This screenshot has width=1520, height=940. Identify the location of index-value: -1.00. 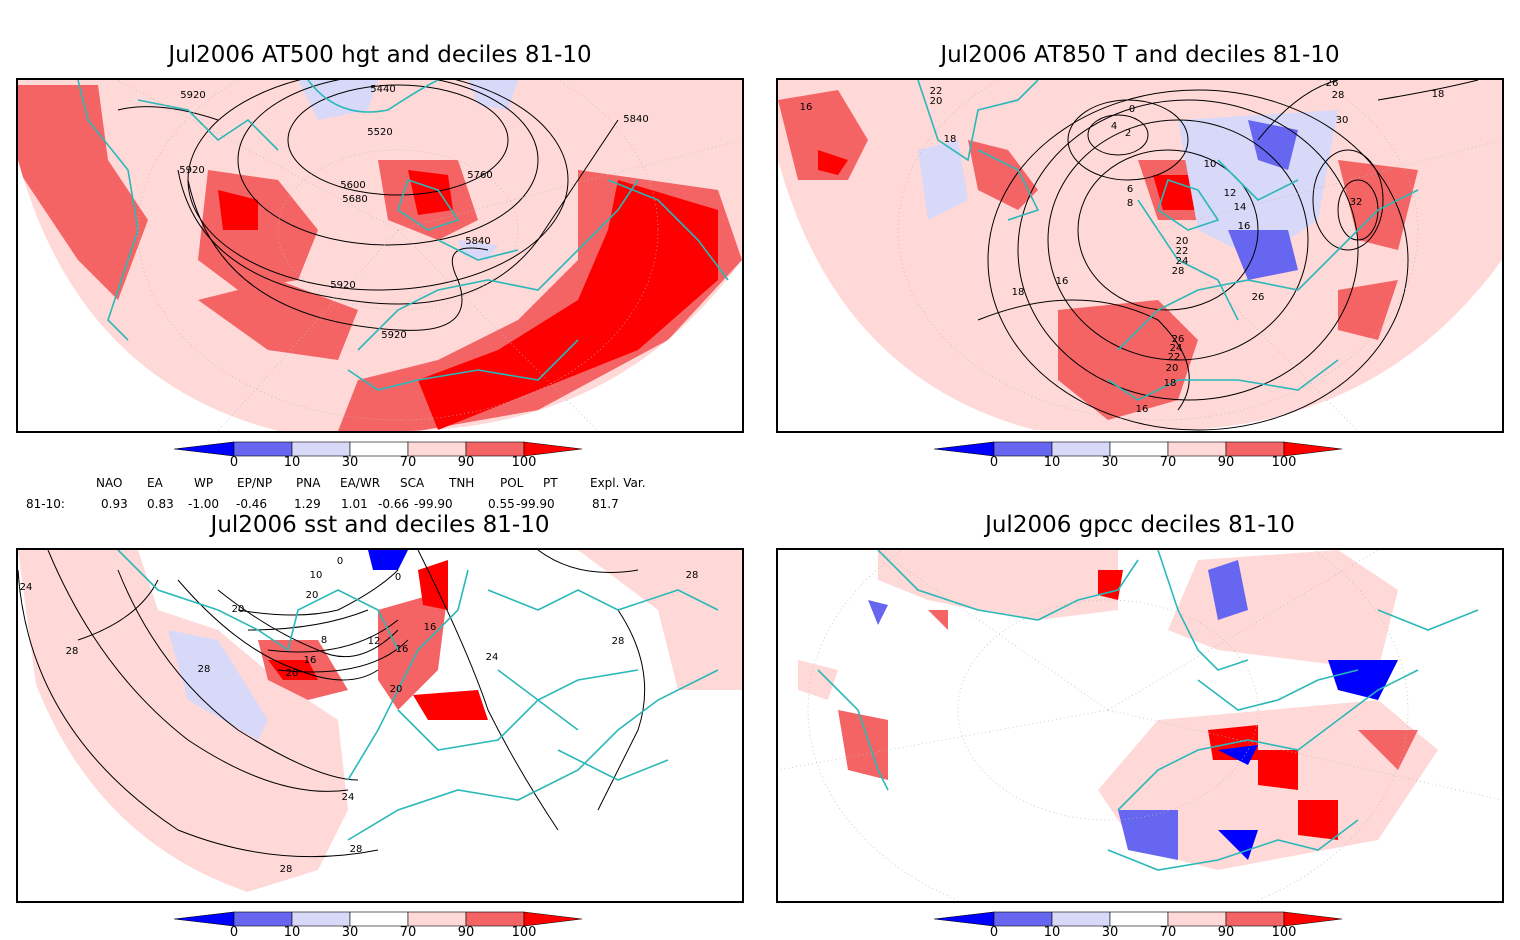
(204, 504).